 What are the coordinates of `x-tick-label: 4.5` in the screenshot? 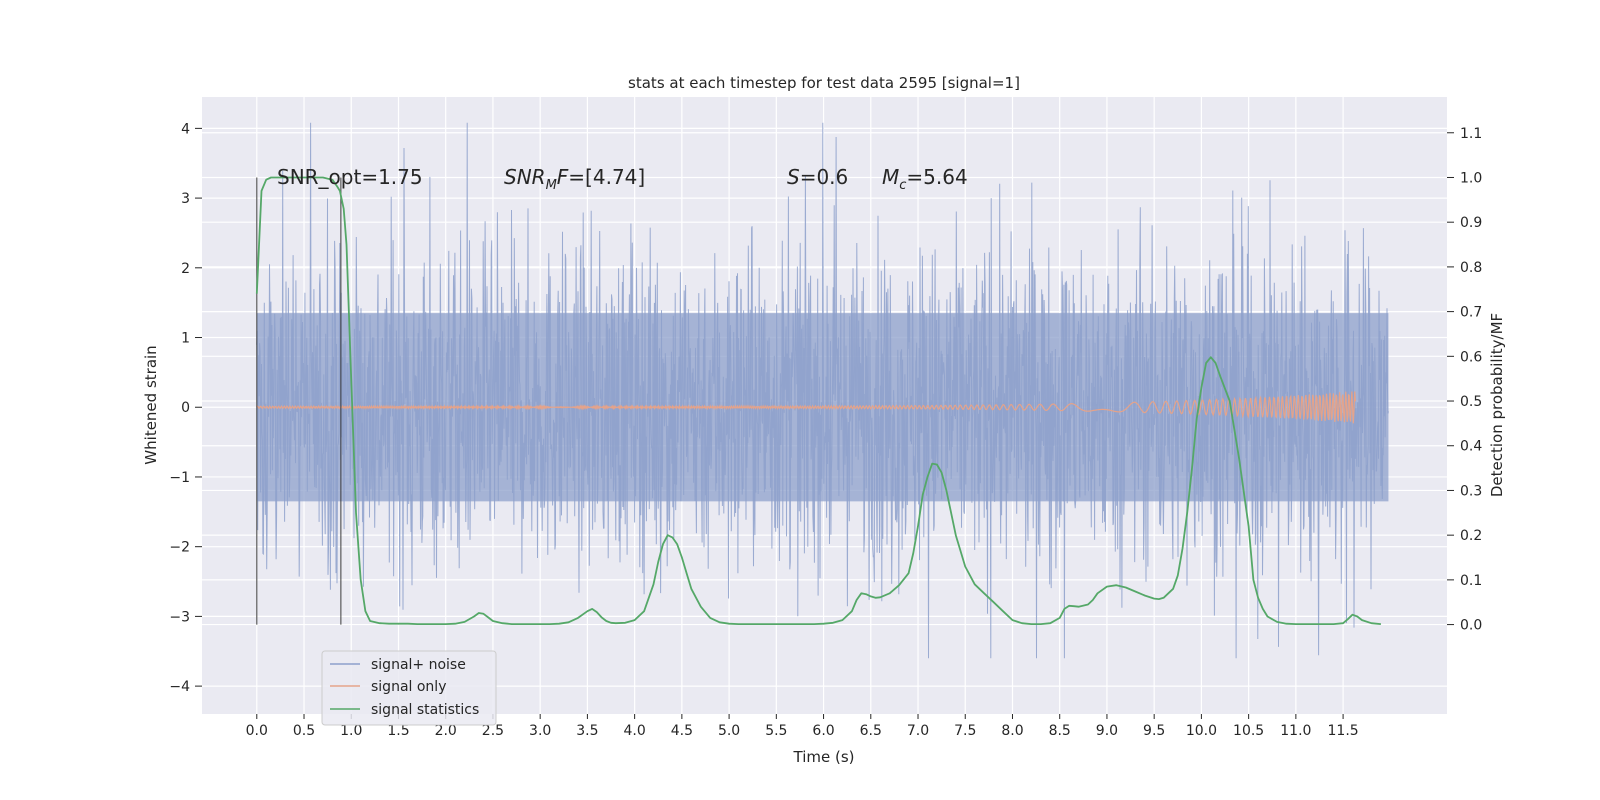 It's located at (682, 731).